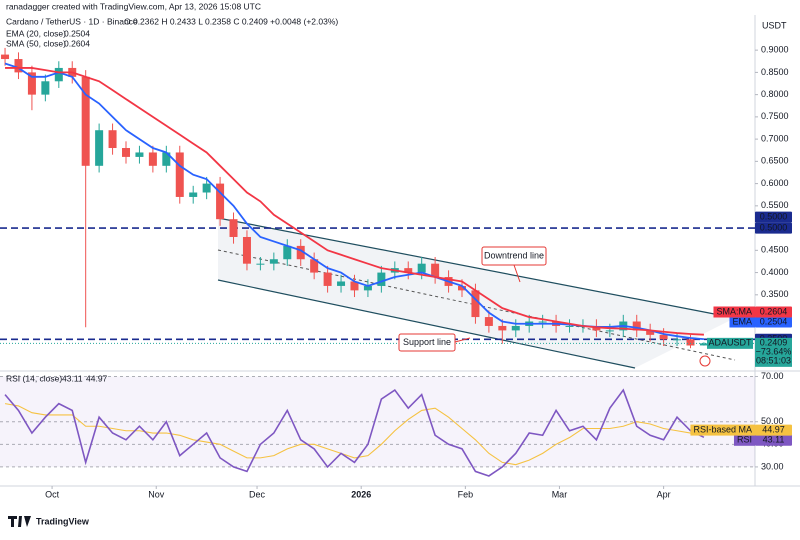 The width and height of the screenshot is (800, 540). Describe the element at coordinates (772, 466) in the screenshot. I see `y-tick-label: 30.00` at that location.